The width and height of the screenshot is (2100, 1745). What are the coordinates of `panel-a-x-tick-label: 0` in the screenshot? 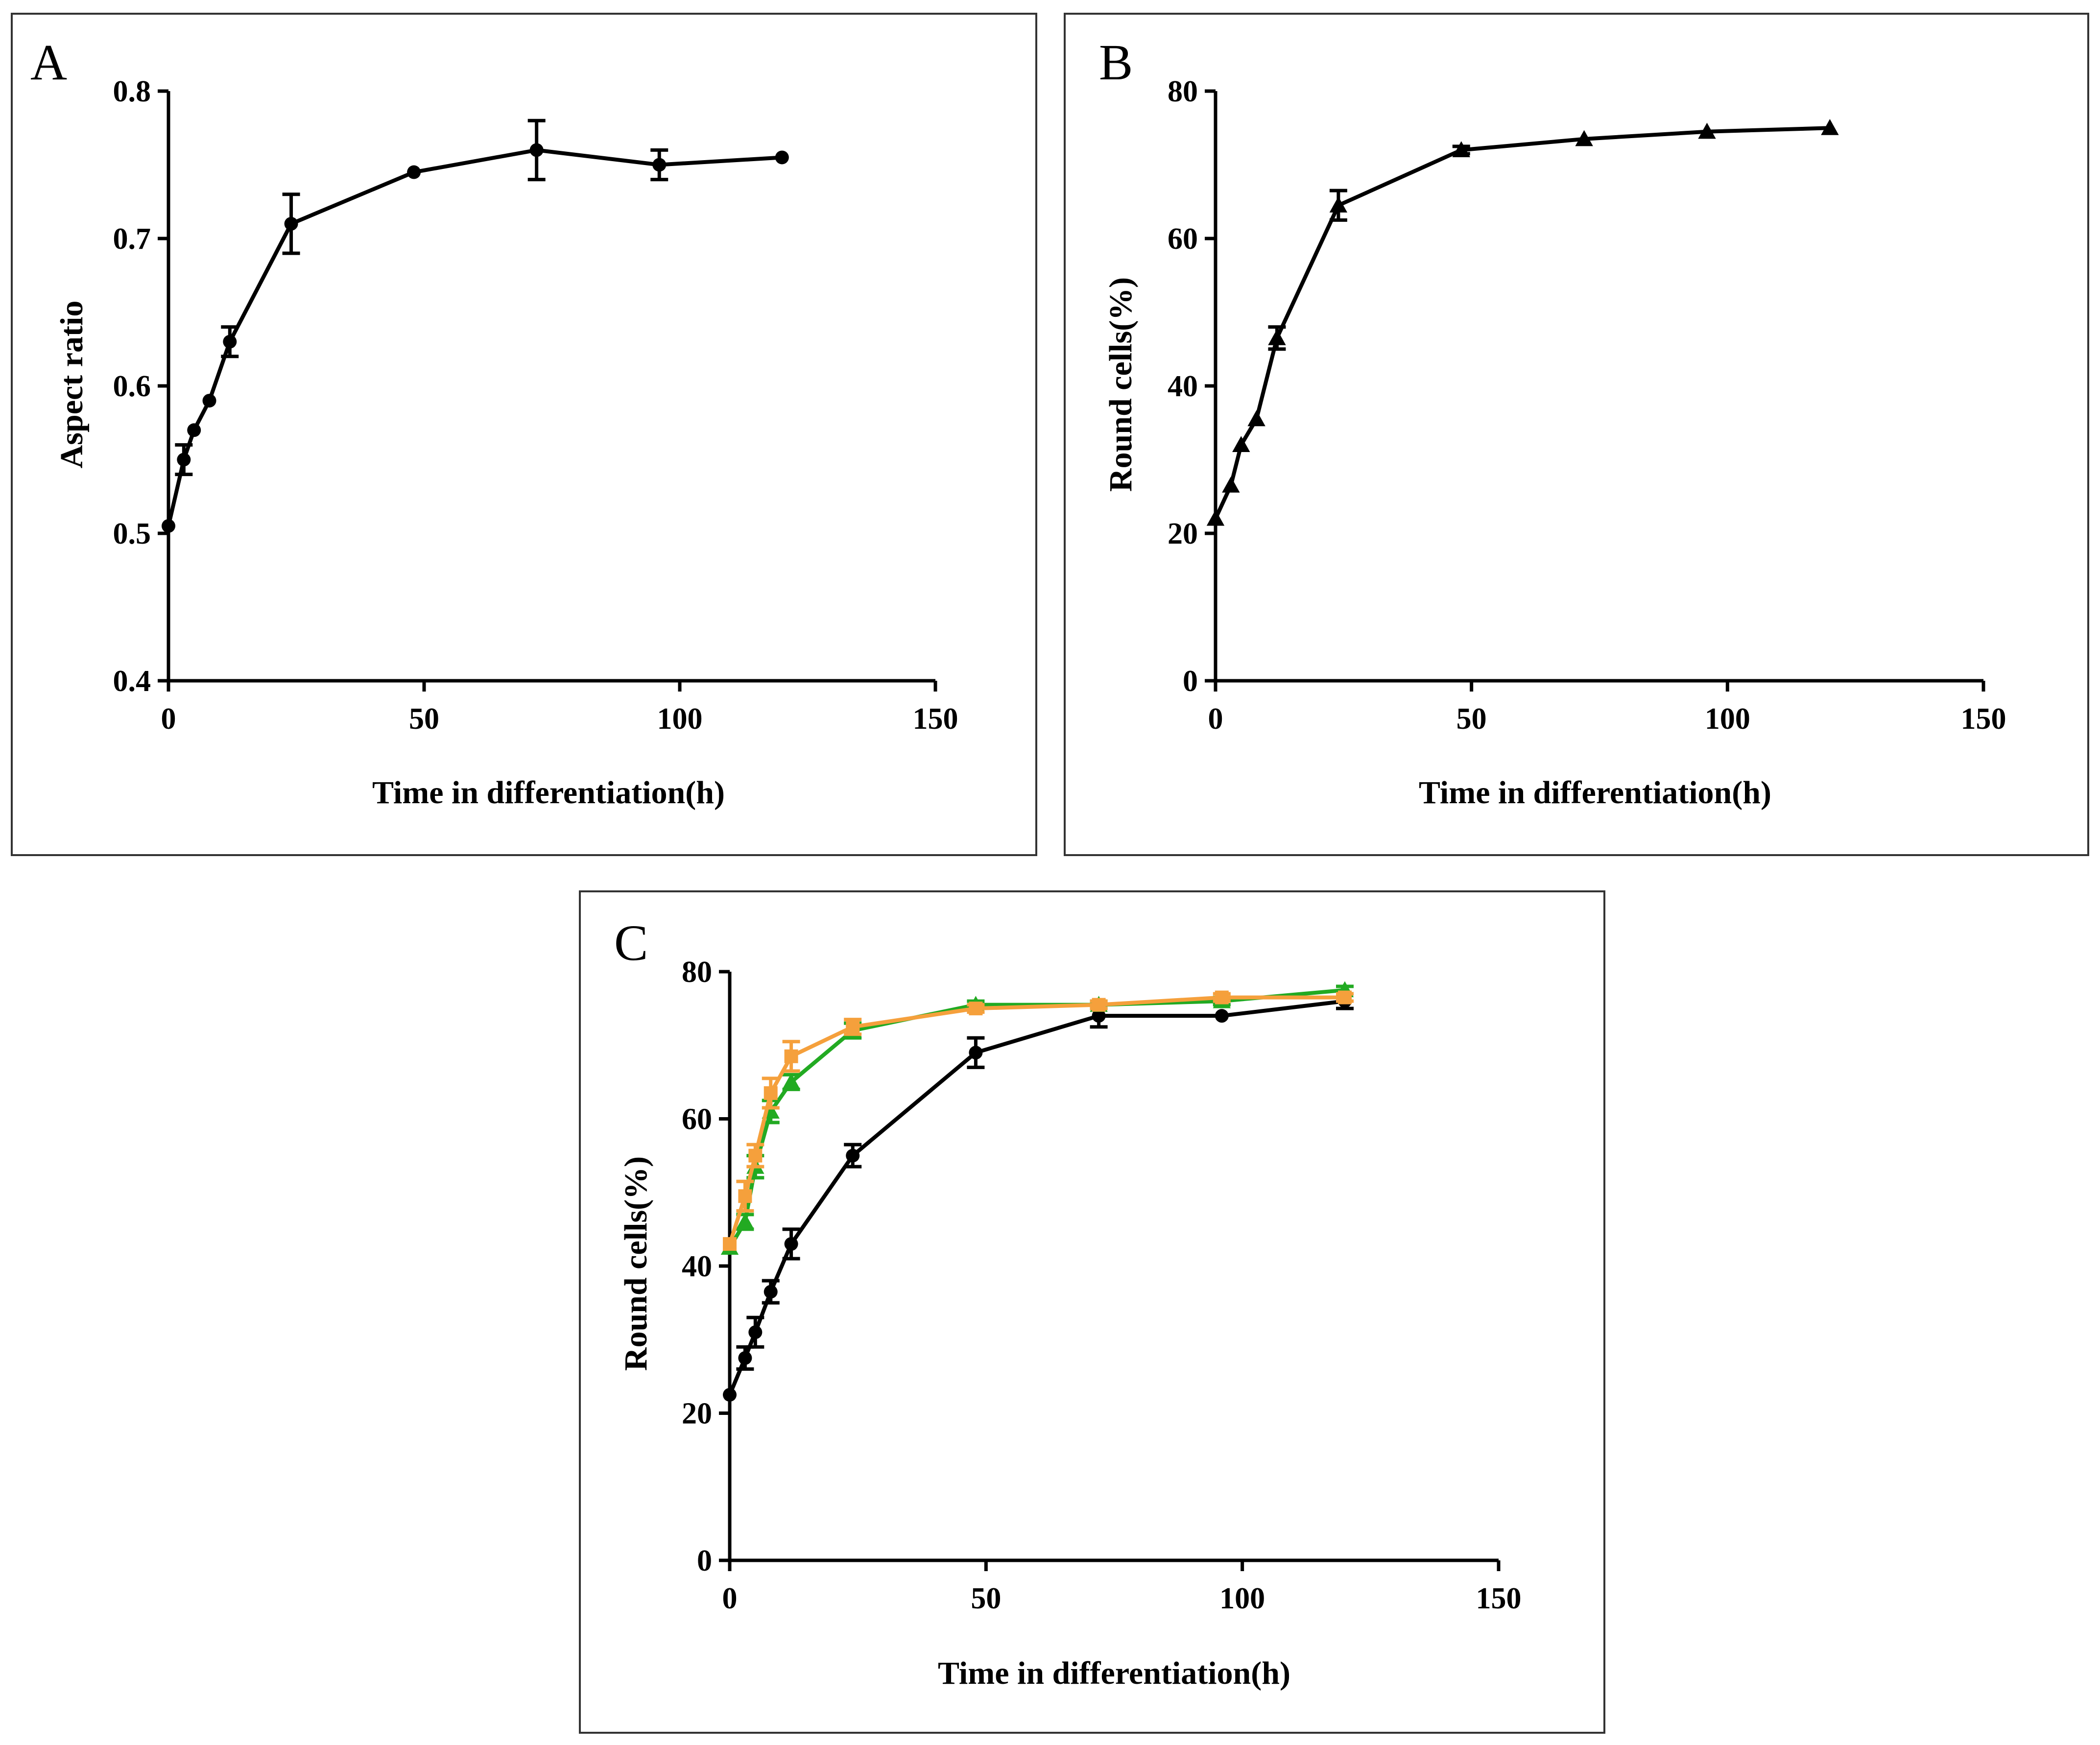 It's located at (168, 719).